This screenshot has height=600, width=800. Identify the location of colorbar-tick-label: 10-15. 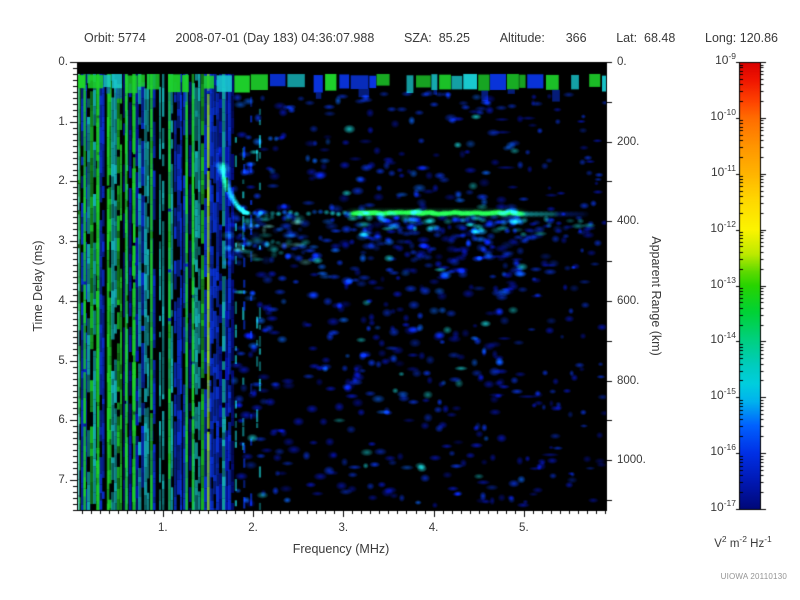
(723, 394).